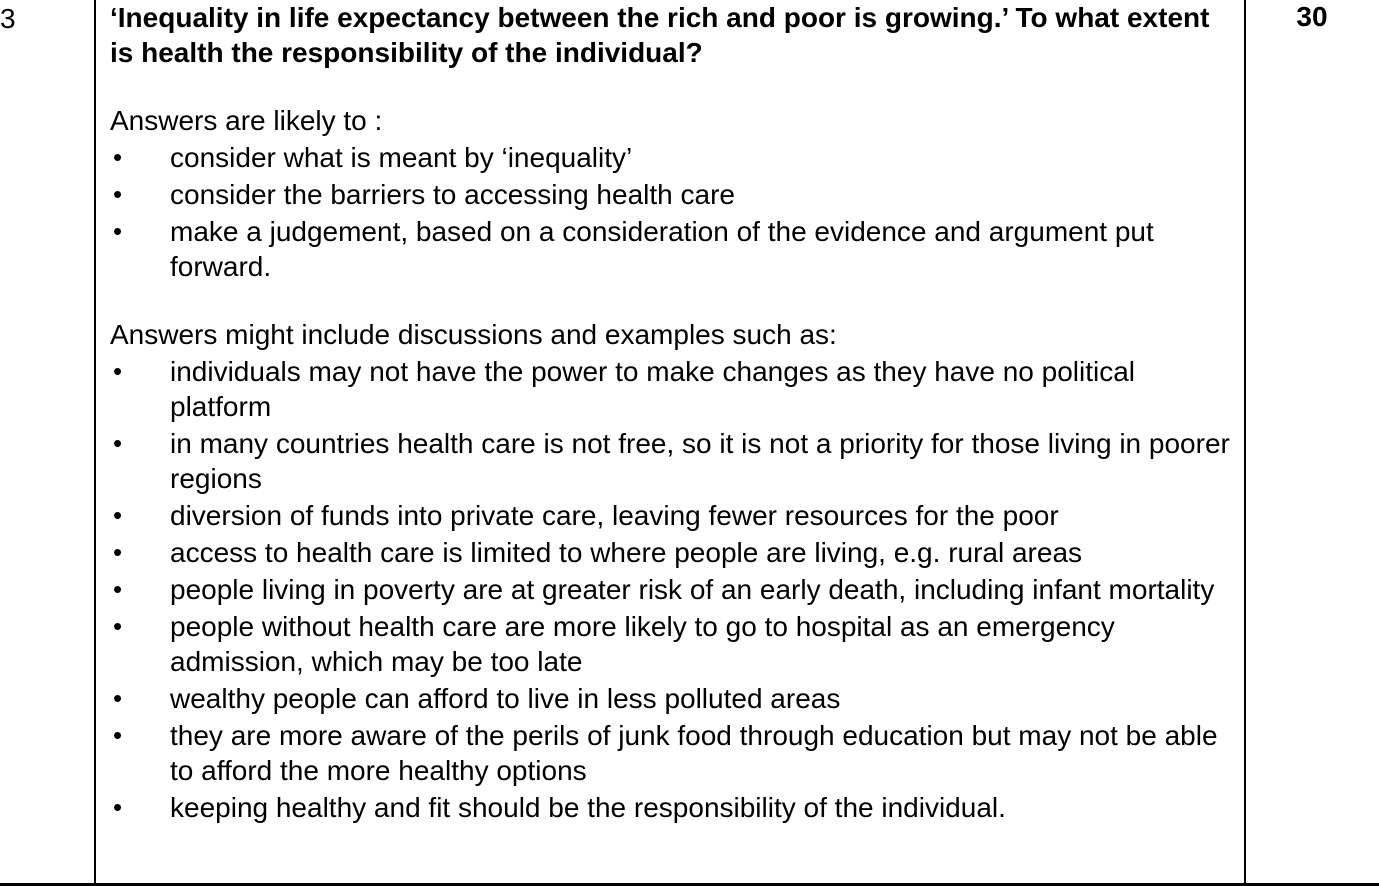 The height and width of the screenshot is (886, 1379). What do you see at coordinates (8, 18) in the screenshot?
I see `question-number: 3` at bounding box center [8, 18].